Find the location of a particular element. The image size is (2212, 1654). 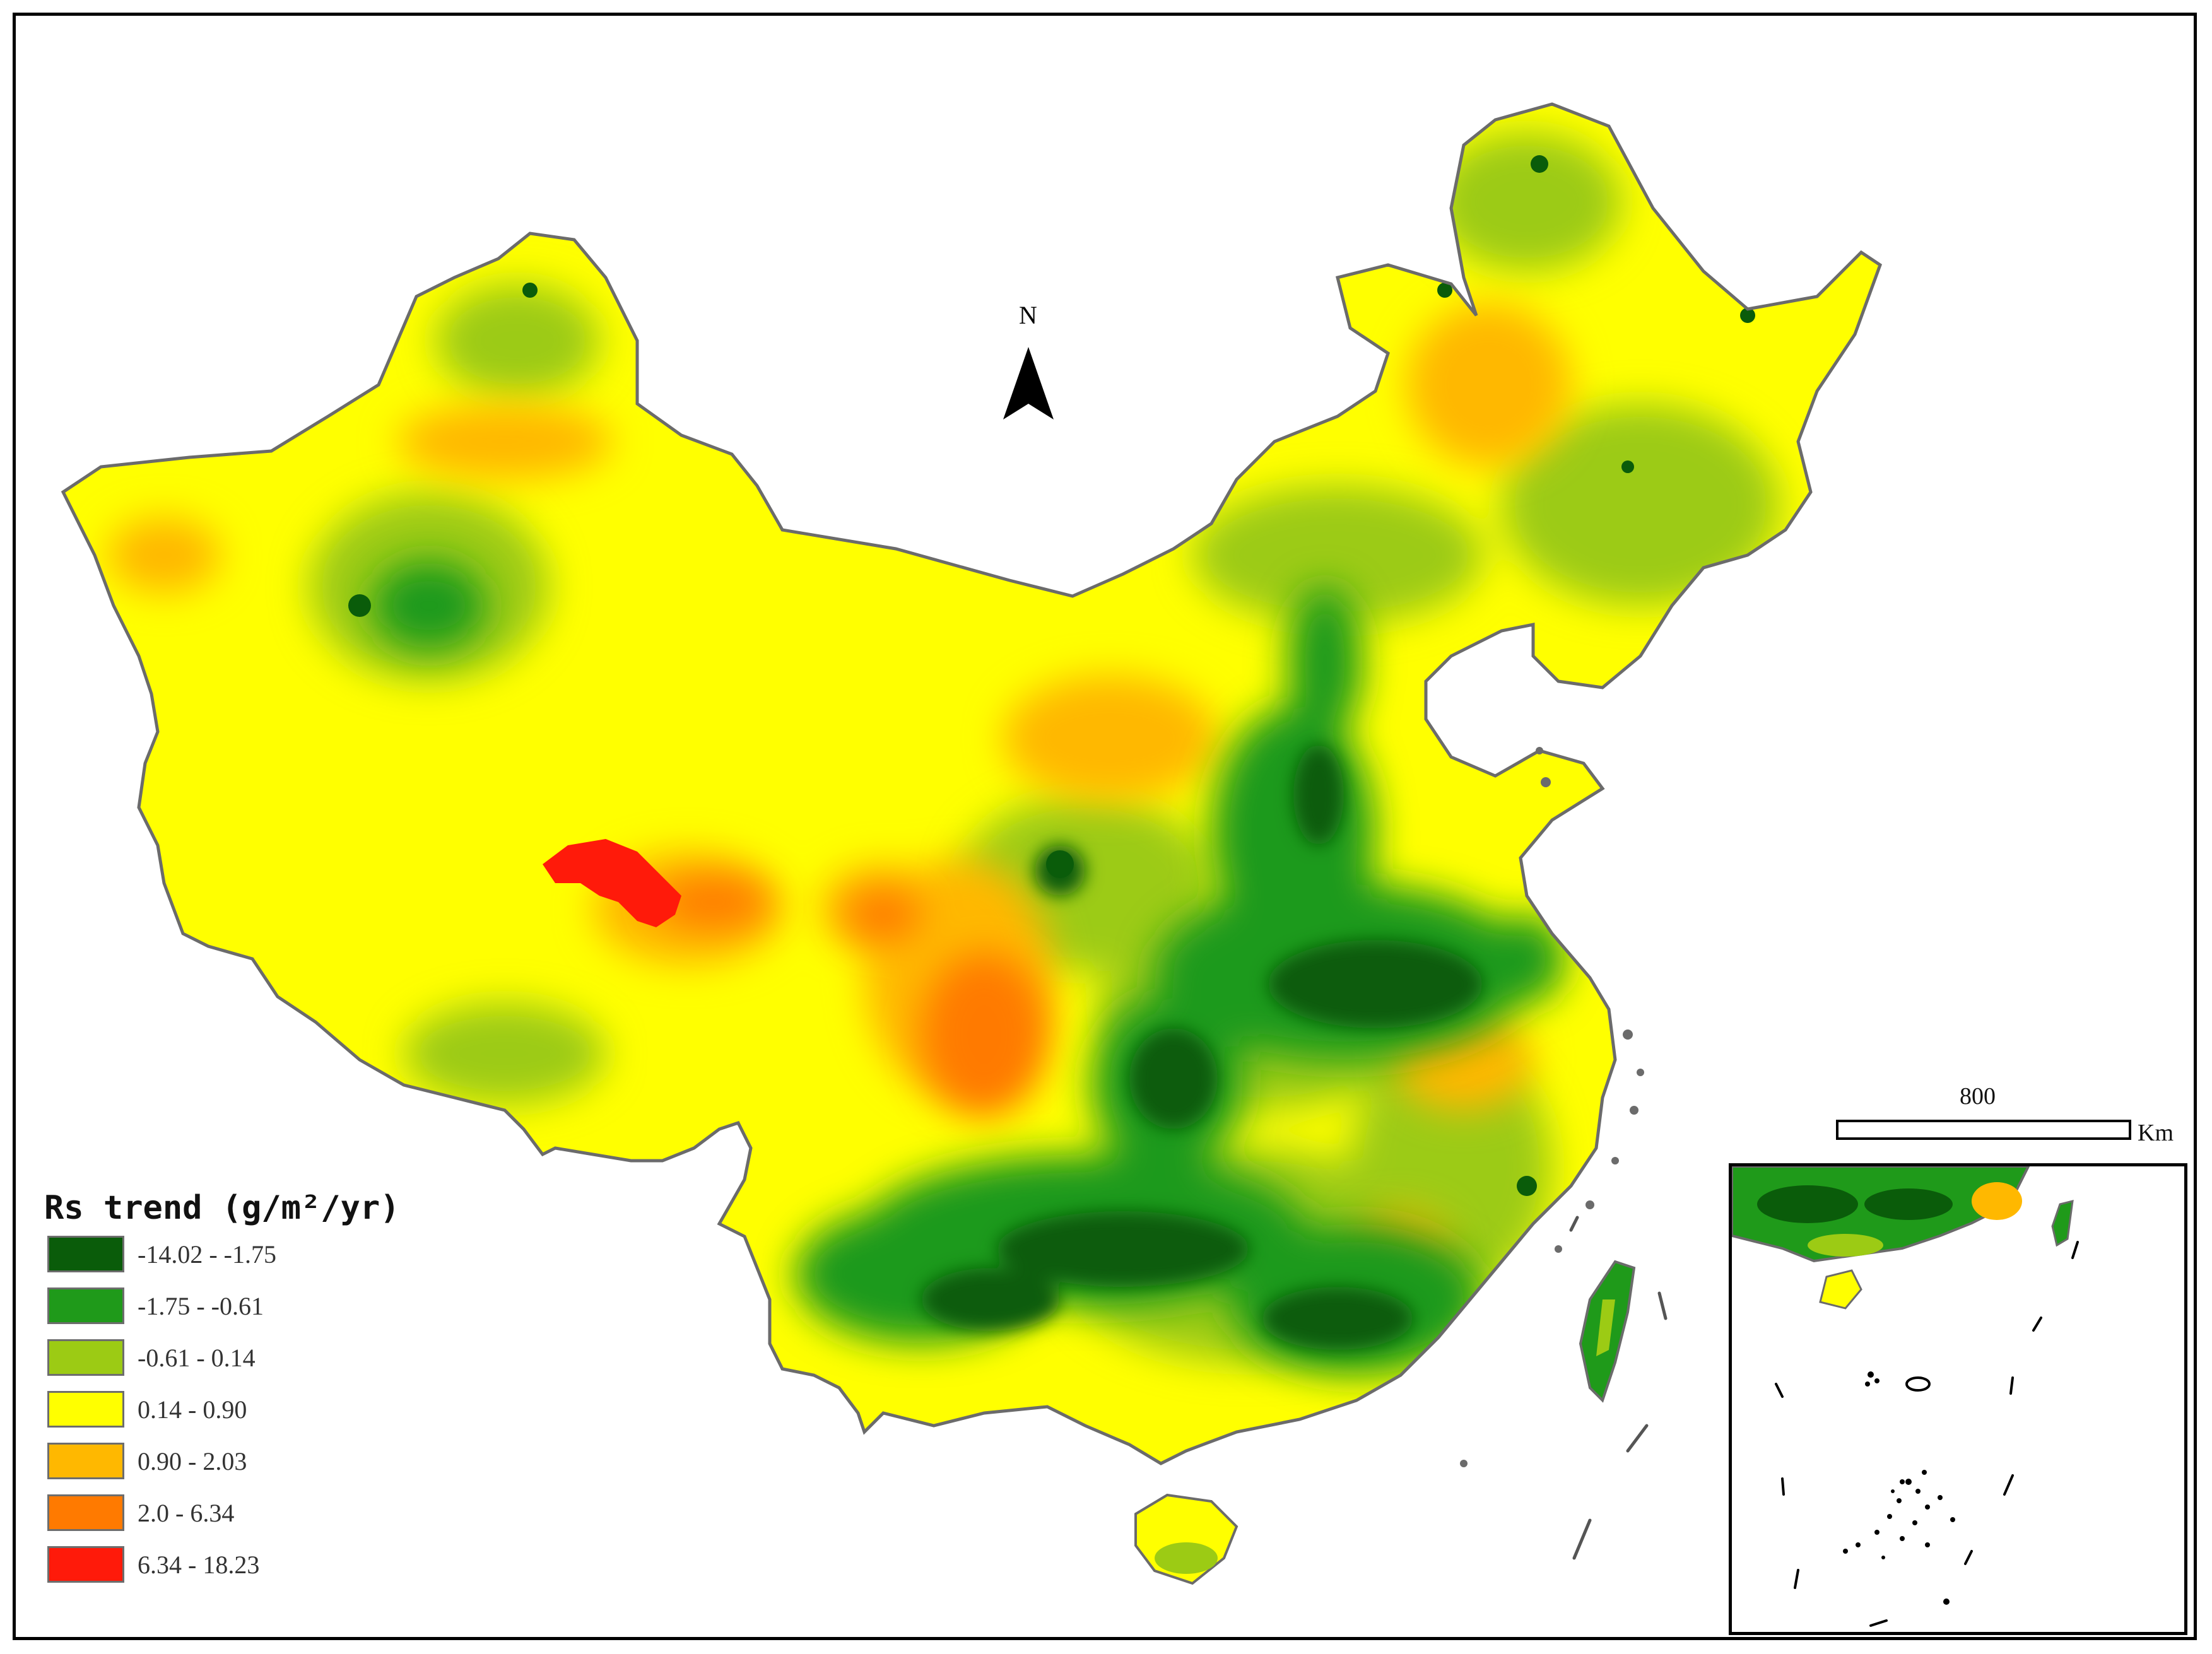

legend-item: 2.0 - 6.34 is located at coordinates (233, 1511).